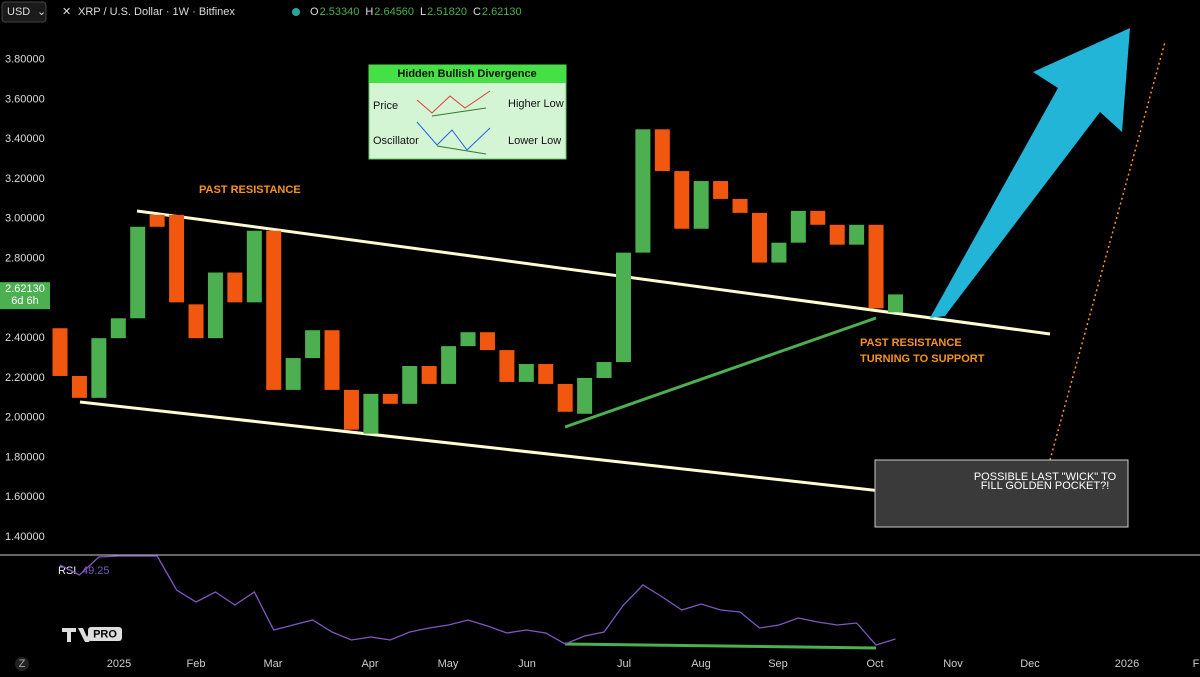  I want to click on icon: Z, so click(22, 664).